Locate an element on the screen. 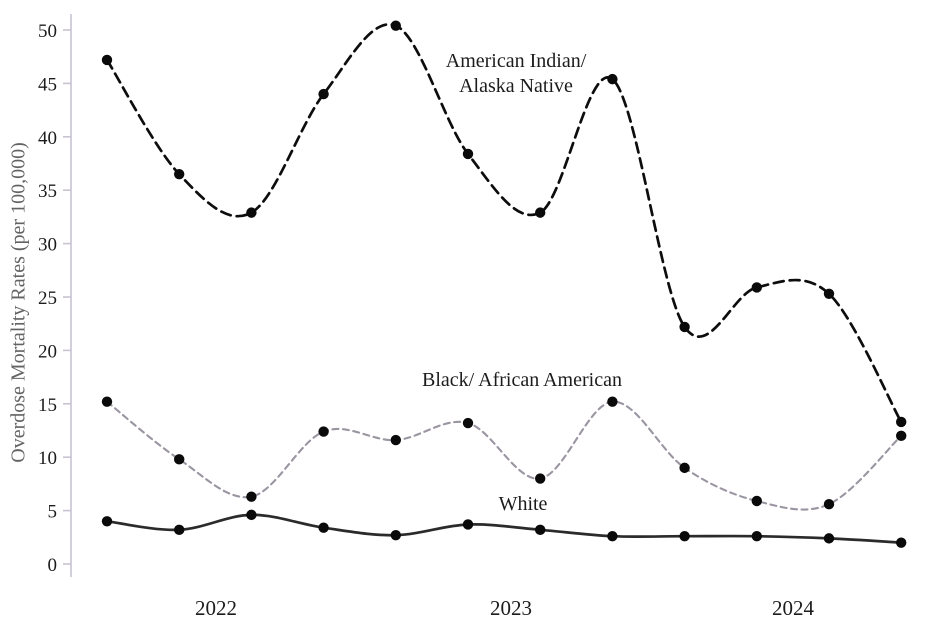 This screenshot has width=940, height=636. y-tick-label: 45 is located at coordinates (47, 84).